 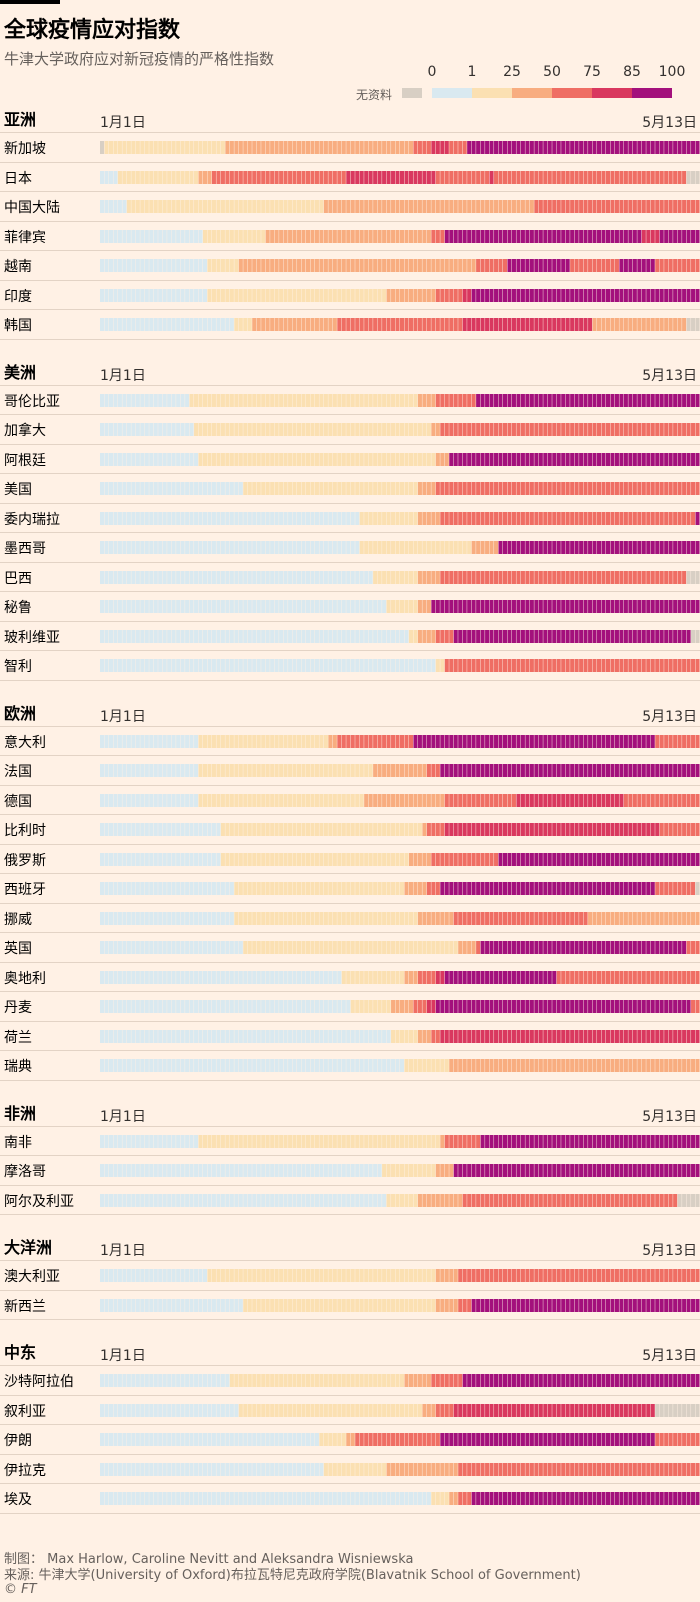 What do you see at coordinates (412, 93) in the screenshot?
I see `legend-nodata-swatch` at bounding box center [412, 93].